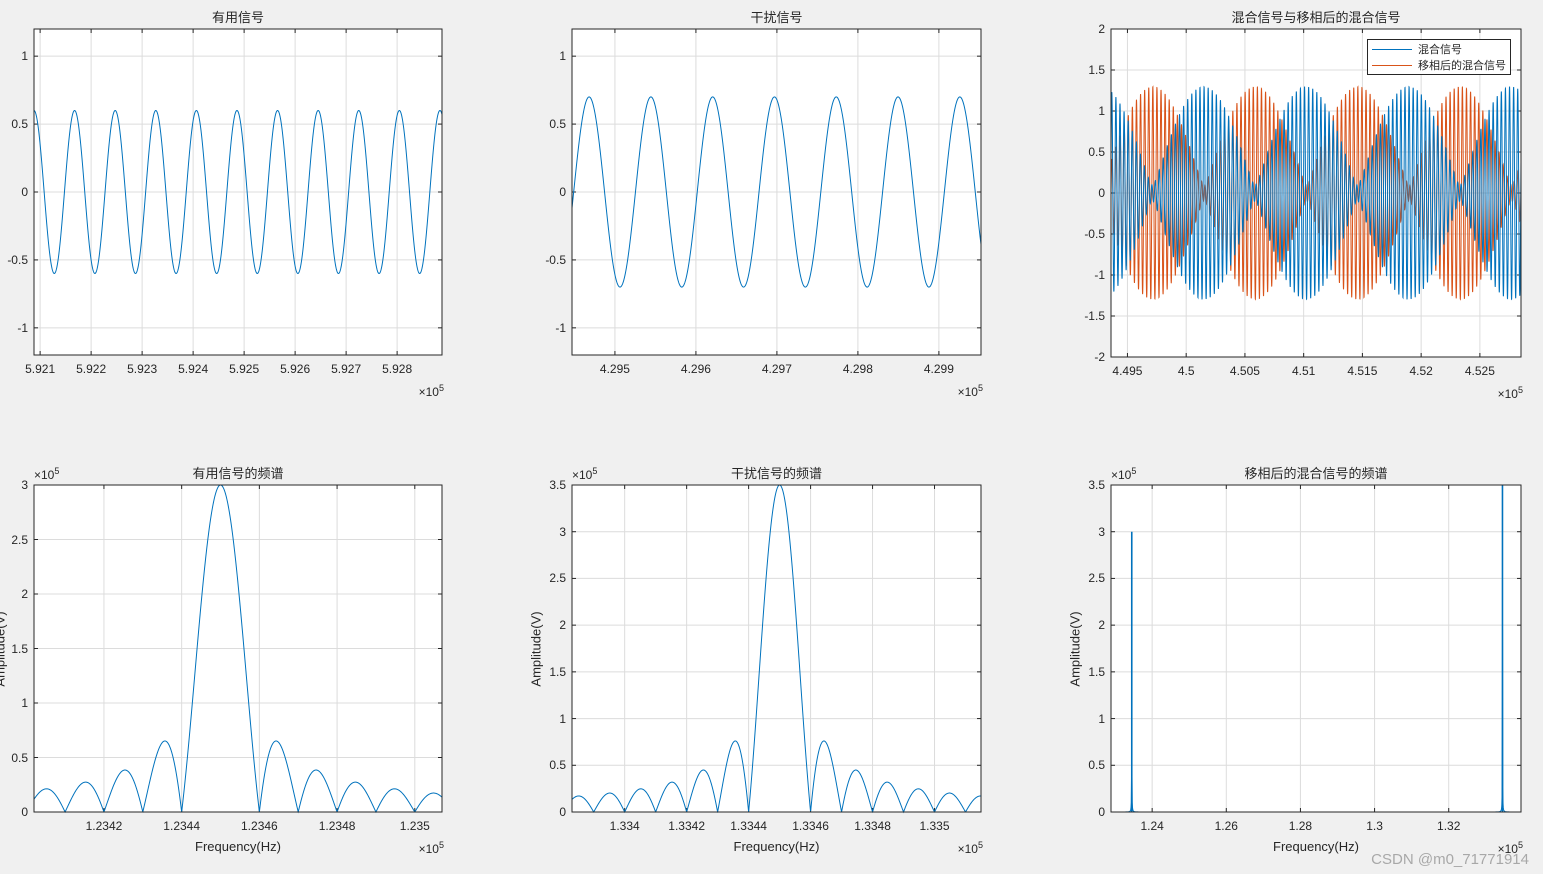  Describe the element at coordinates (1096, 485) in the screenshot. I see `y-tick-label: 3.5` at that location.